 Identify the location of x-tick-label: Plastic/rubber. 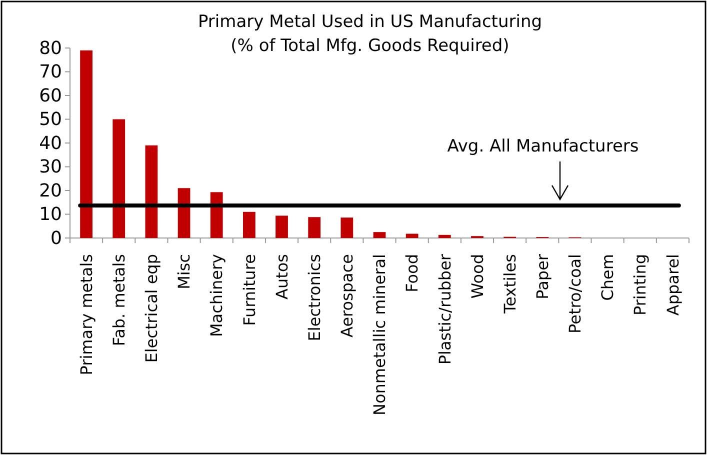
(444, 309).